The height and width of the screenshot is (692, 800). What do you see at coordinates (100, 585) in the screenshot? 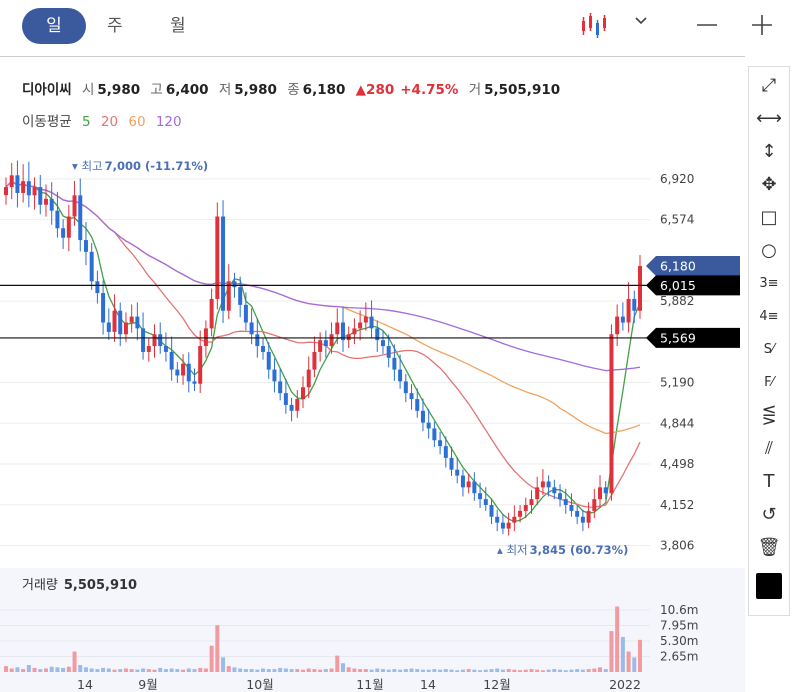
I see `volume-panel-value: 5,505,910` at bounding box center [100, 585].